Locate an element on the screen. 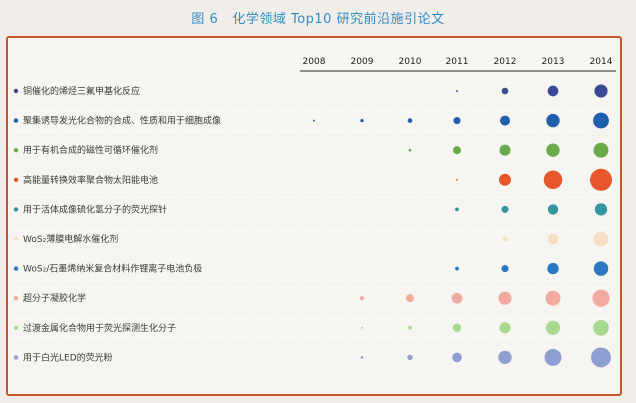 The width and height of the screenshot is (636, 403). row-label: 过渡金属化合物用于荧光探测生化分子 is located at coordinates (99, 328).